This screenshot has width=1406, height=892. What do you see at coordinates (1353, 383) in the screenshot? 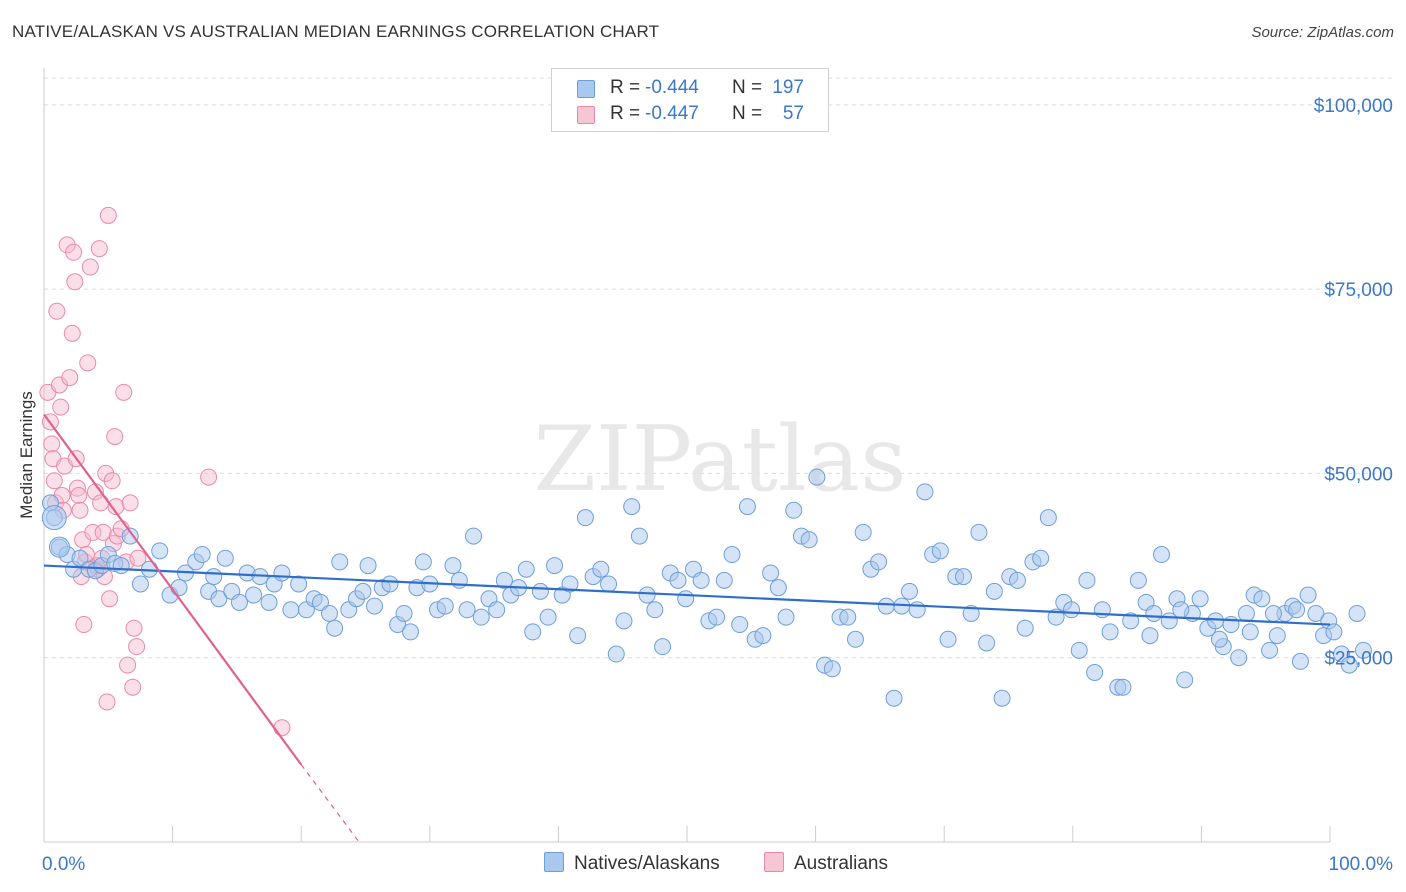
I see `y-tick-labels: $25,000 $50,000 $75,000 $100,000` at bounding box center [1353, 383].